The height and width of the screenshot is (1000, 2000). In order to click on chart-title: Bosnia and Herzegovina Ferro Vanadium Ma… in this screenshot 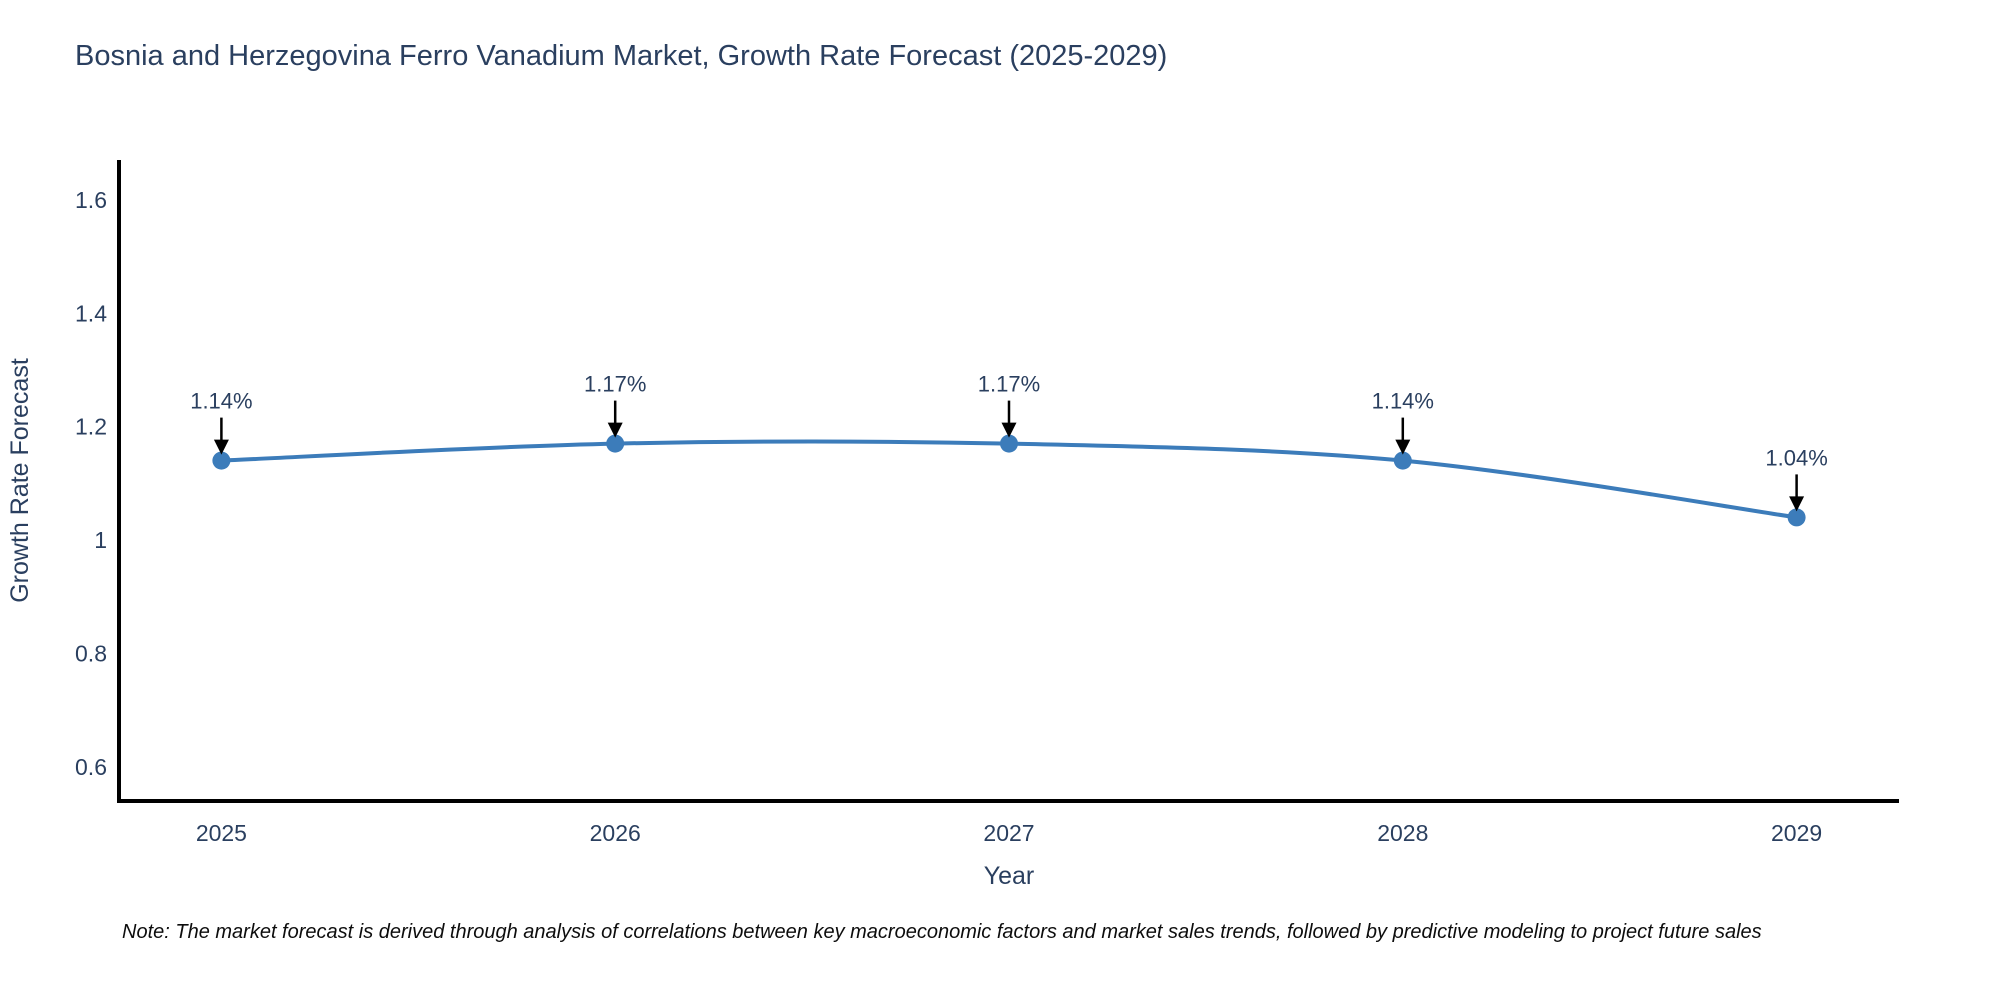, I will do `click(621, 56)`.